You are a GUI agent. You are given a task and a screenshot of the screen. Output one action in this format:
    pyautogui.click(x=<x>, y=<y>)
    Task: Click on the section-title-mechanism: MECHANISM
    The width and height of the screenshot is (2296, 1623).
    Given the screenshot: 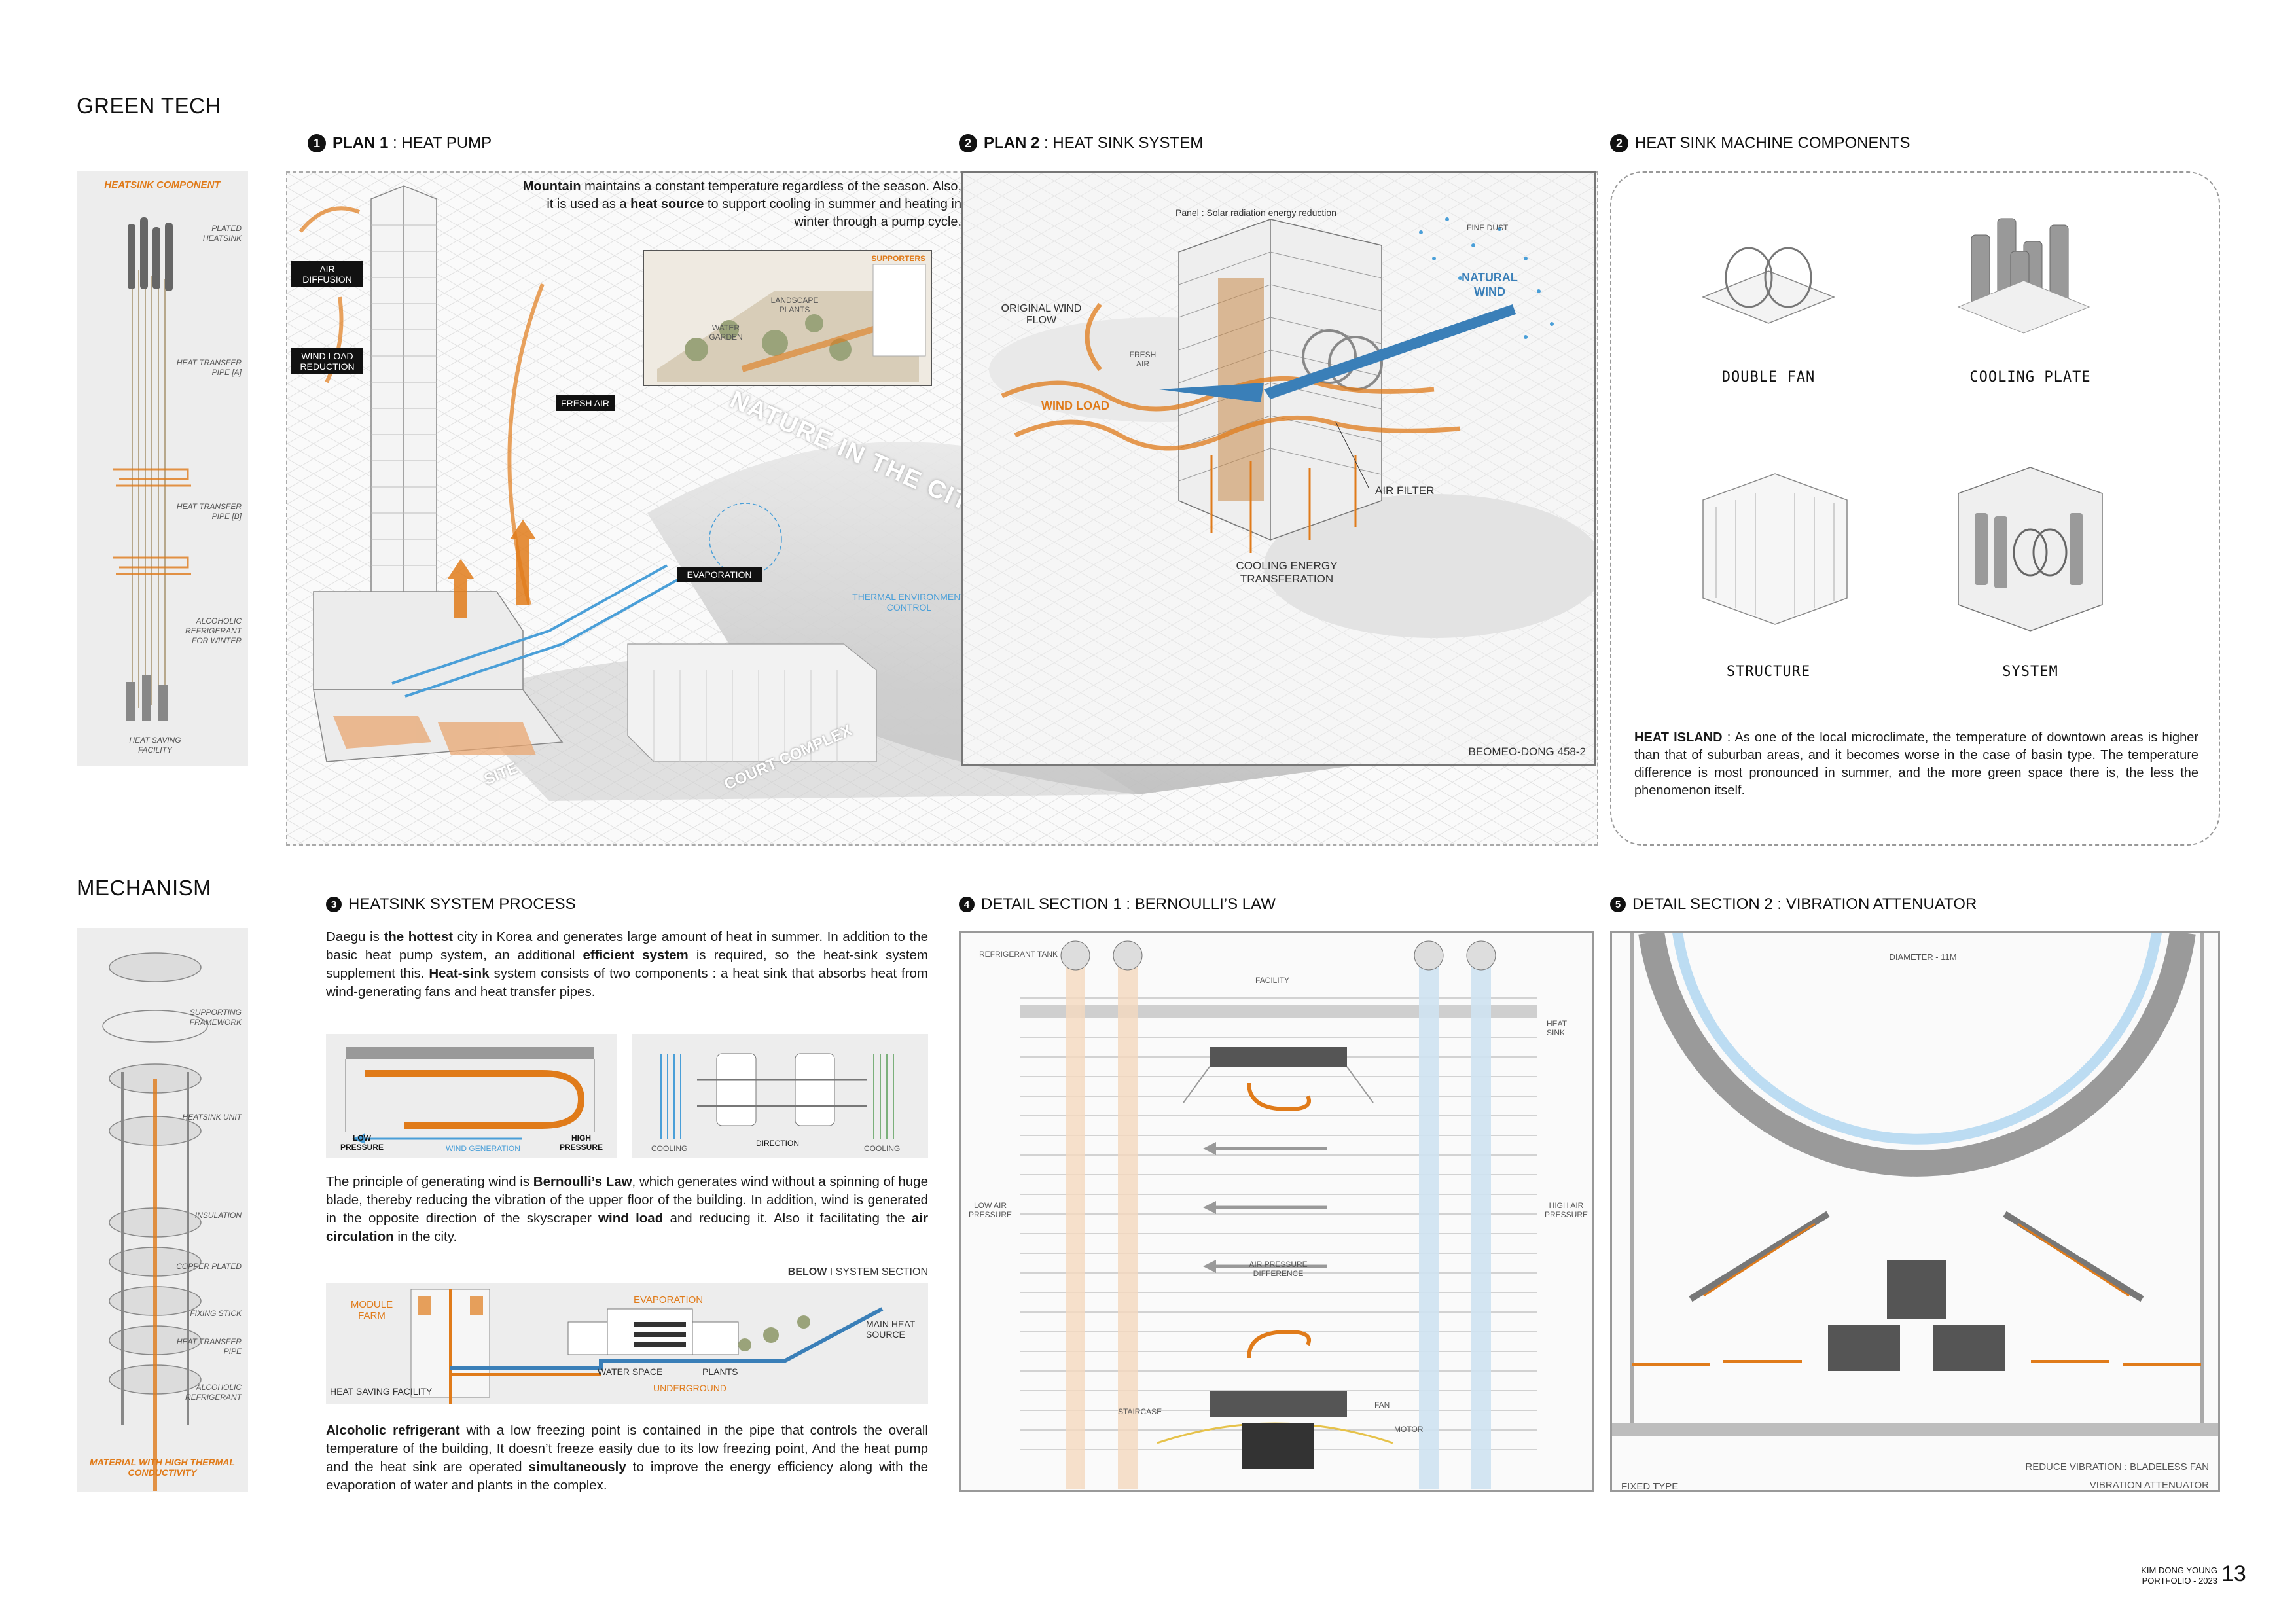 What is the action you would take?
    pyautogui.click(x=144, y=888)
    